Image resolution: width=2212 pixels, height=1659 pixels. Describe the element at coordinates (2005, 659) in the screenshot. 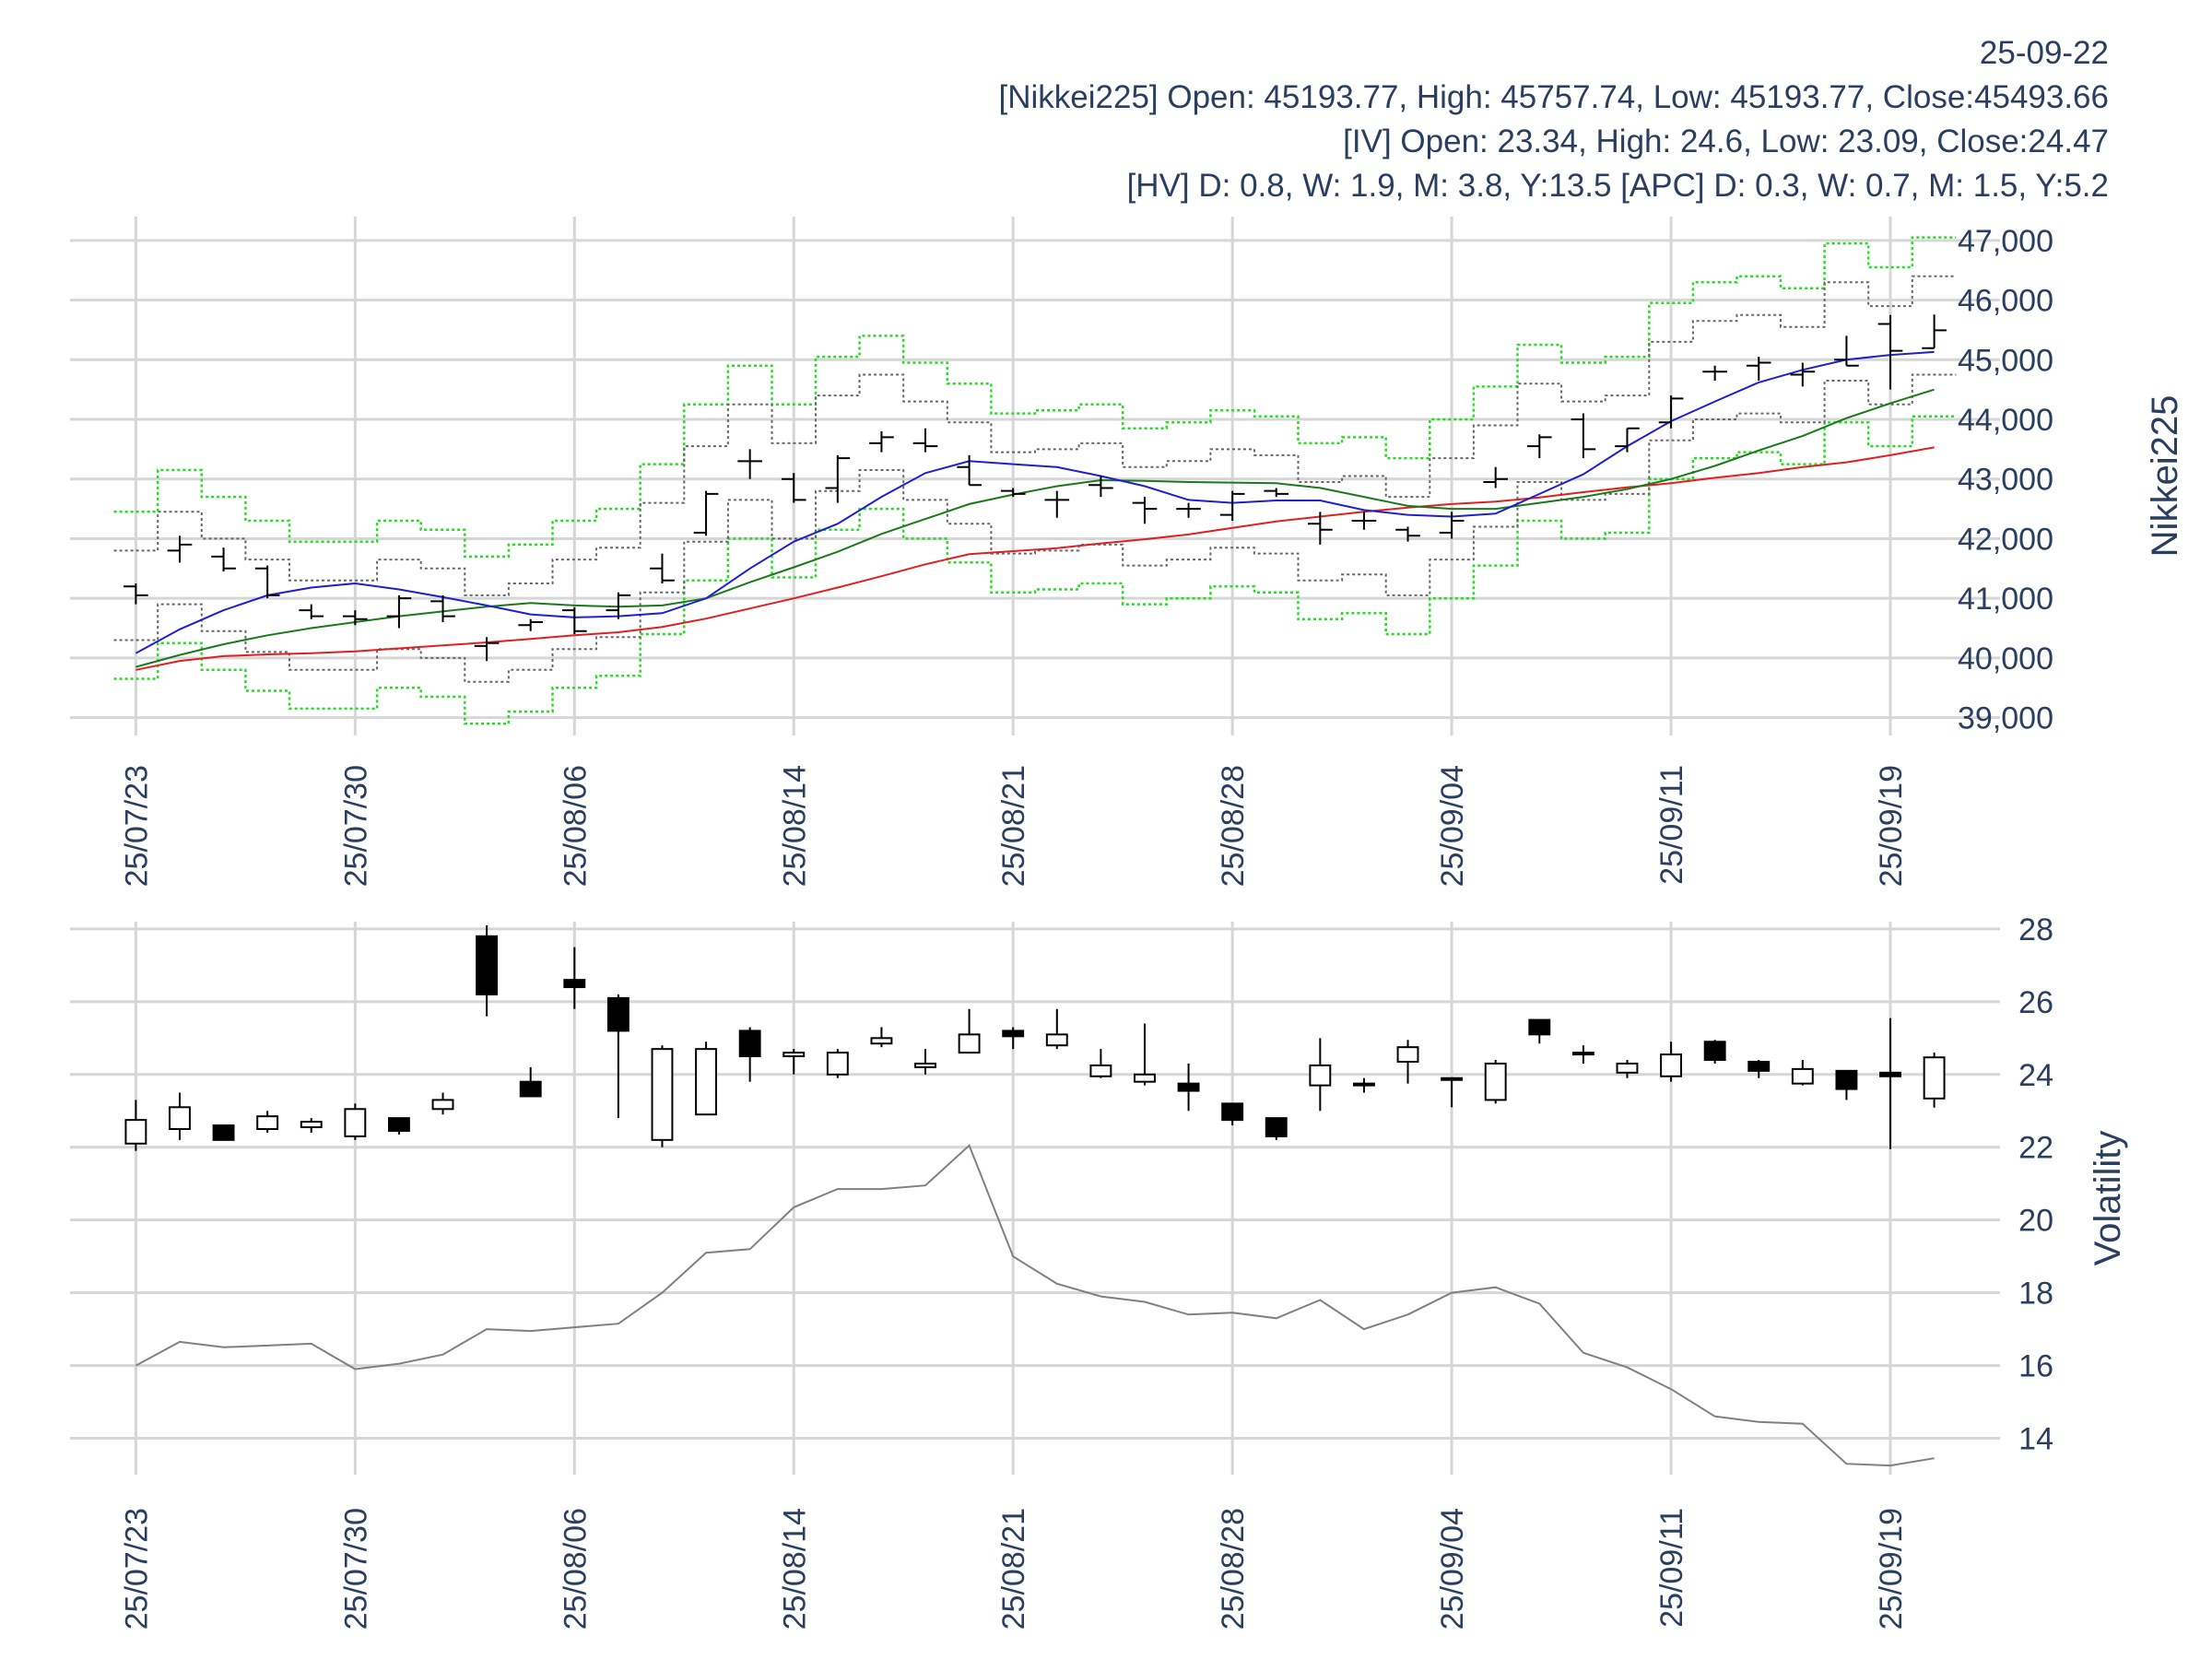

I see `y-tick-label: 40,000` at that location.